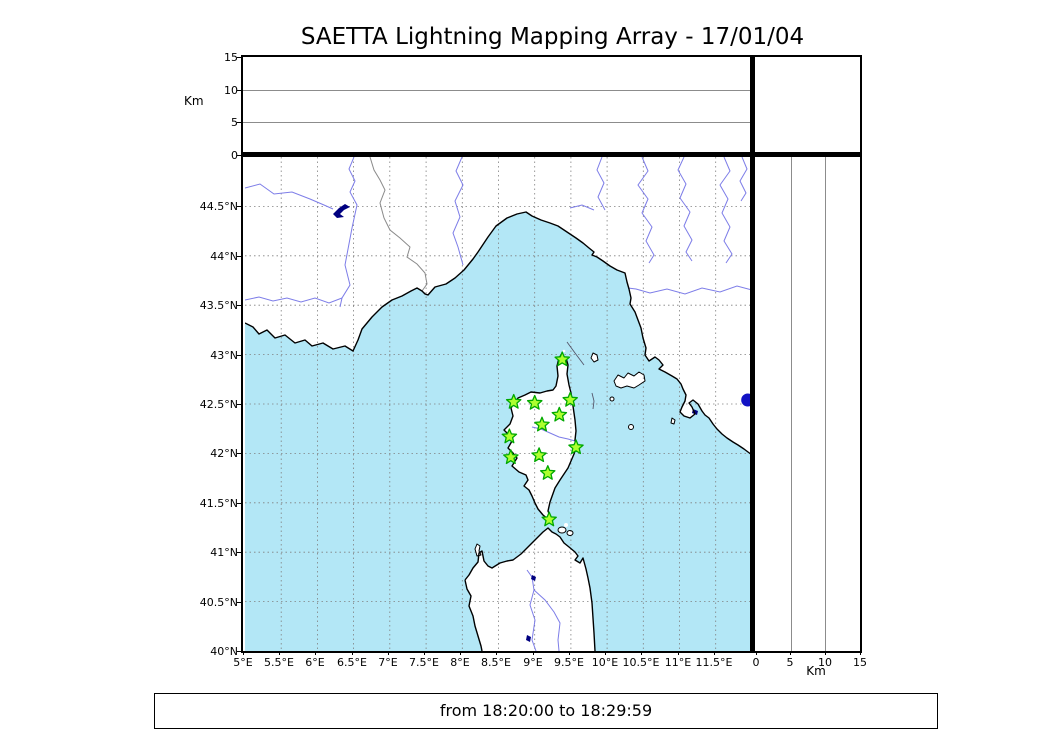 Image resolution: width=1050 pixels, height=750 pixels. What do you see at coordinates (234, 155) in the screenshot?
I see `altitude-tick-label: 0` at bounding box center [234, 155].